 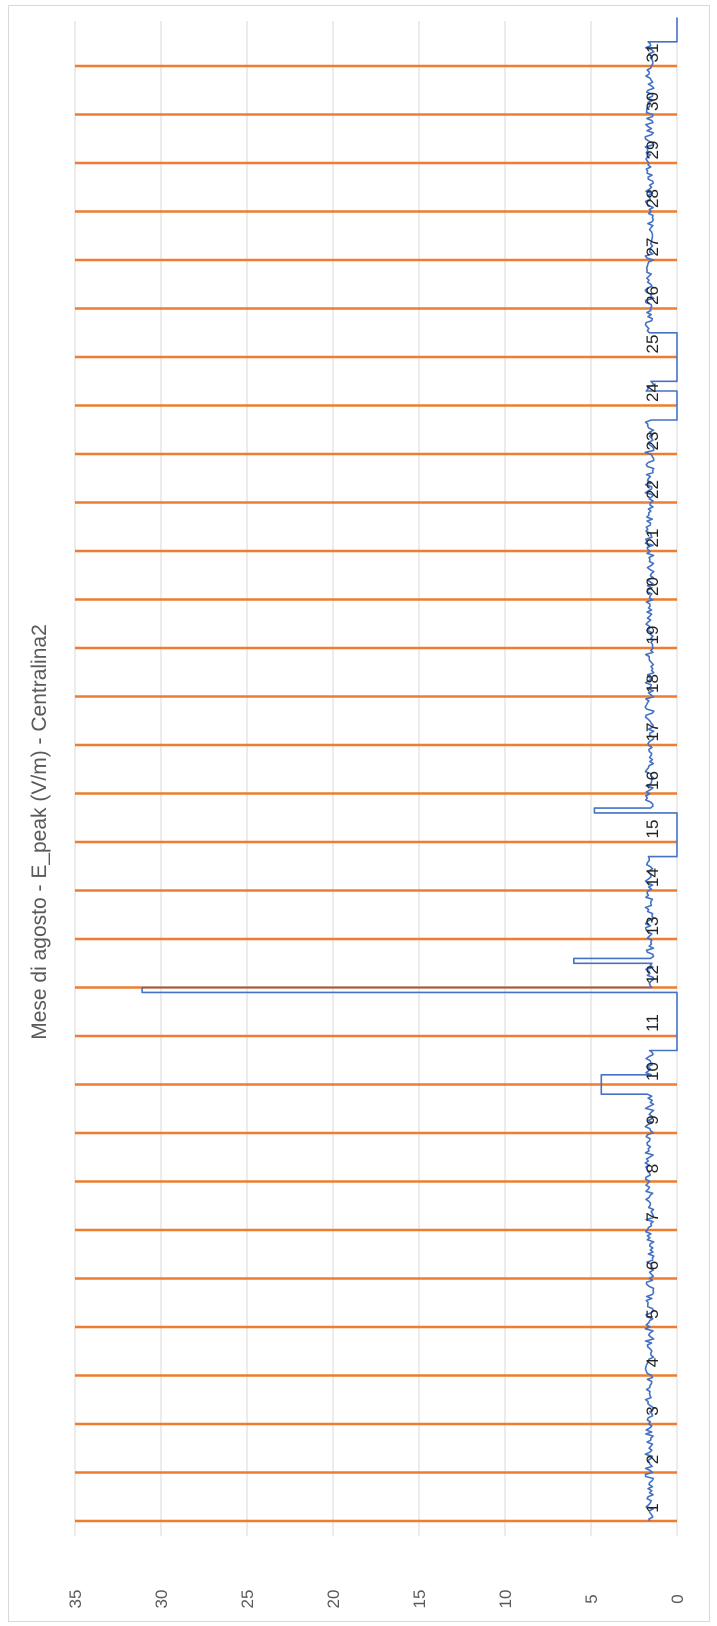 I want to click on day-label-24: 24, so click(x=652, y=392).